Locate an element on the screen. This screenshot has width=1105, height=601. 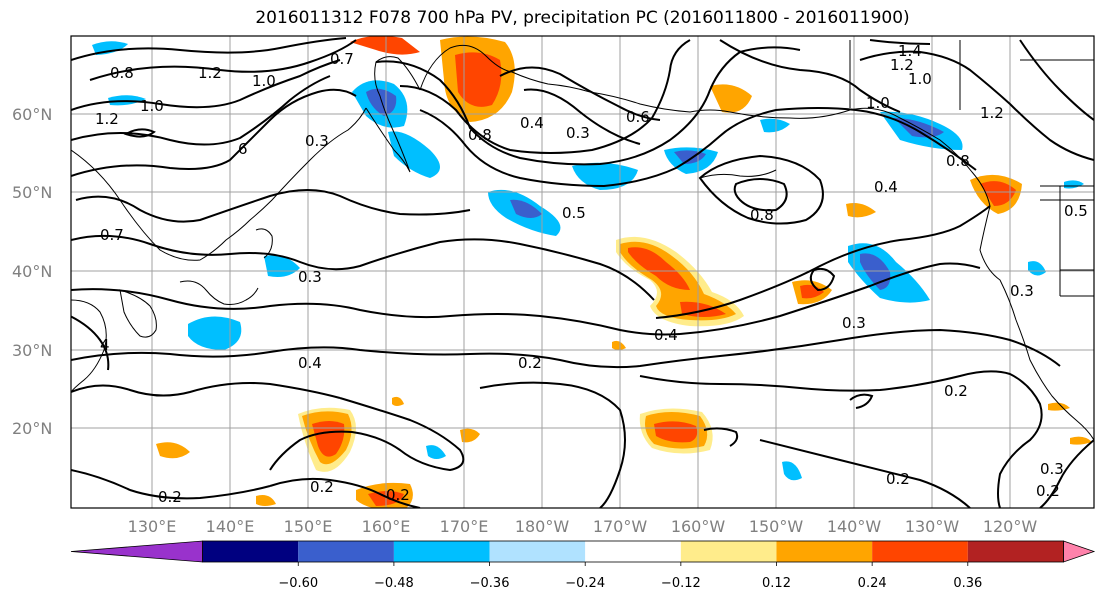
colorbar-tick-label: 0.24 is located at coordinates (872, 583).